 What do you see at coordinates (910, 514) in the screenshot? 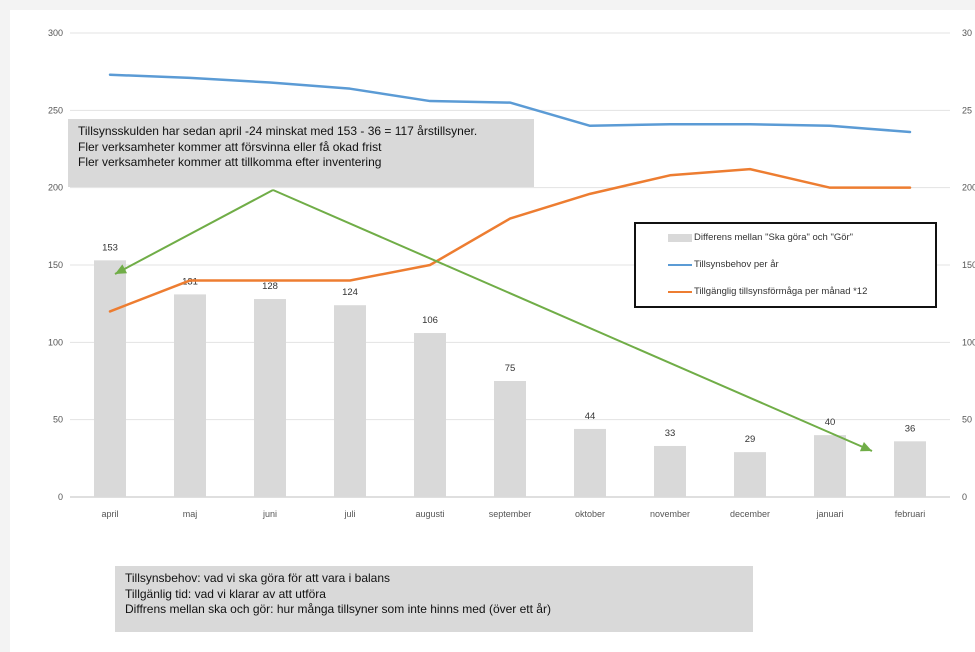
I see `x-tick-label: februari` at bounding box center [910, 514].